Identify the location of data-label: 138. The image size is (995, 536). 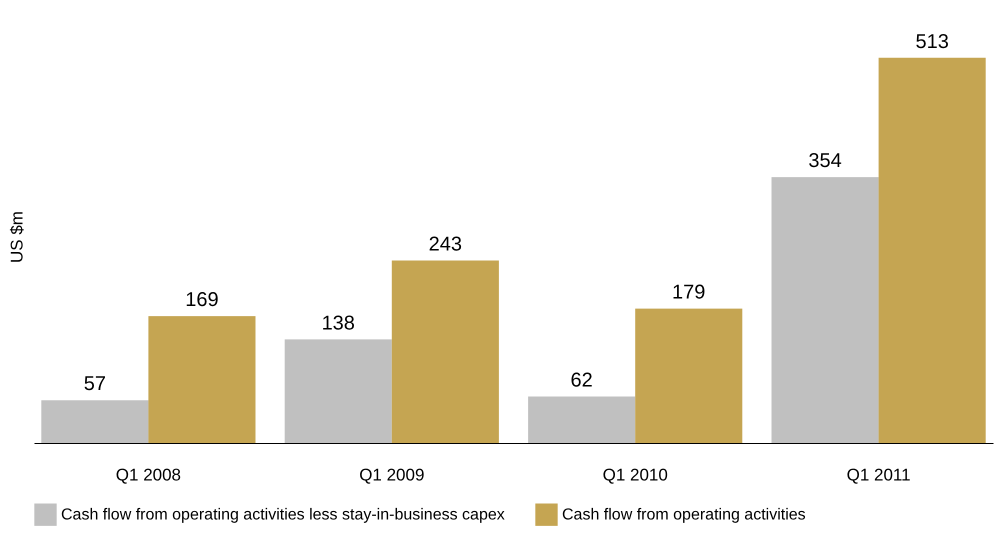
(338, 323).